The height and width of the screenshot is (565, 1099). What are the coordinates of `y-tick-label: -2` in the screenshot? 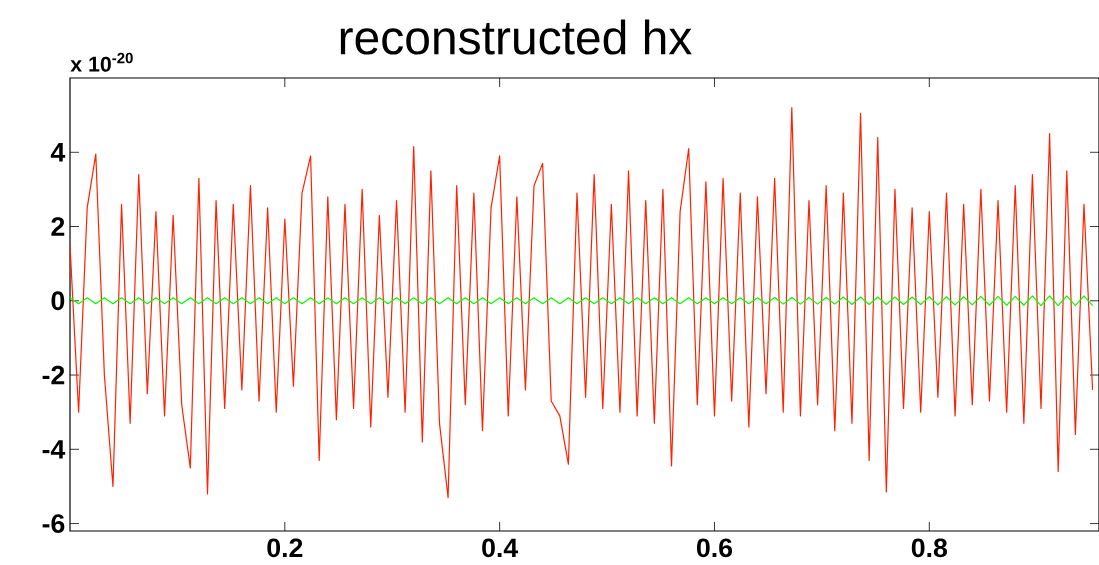 It's located at (53, 375).